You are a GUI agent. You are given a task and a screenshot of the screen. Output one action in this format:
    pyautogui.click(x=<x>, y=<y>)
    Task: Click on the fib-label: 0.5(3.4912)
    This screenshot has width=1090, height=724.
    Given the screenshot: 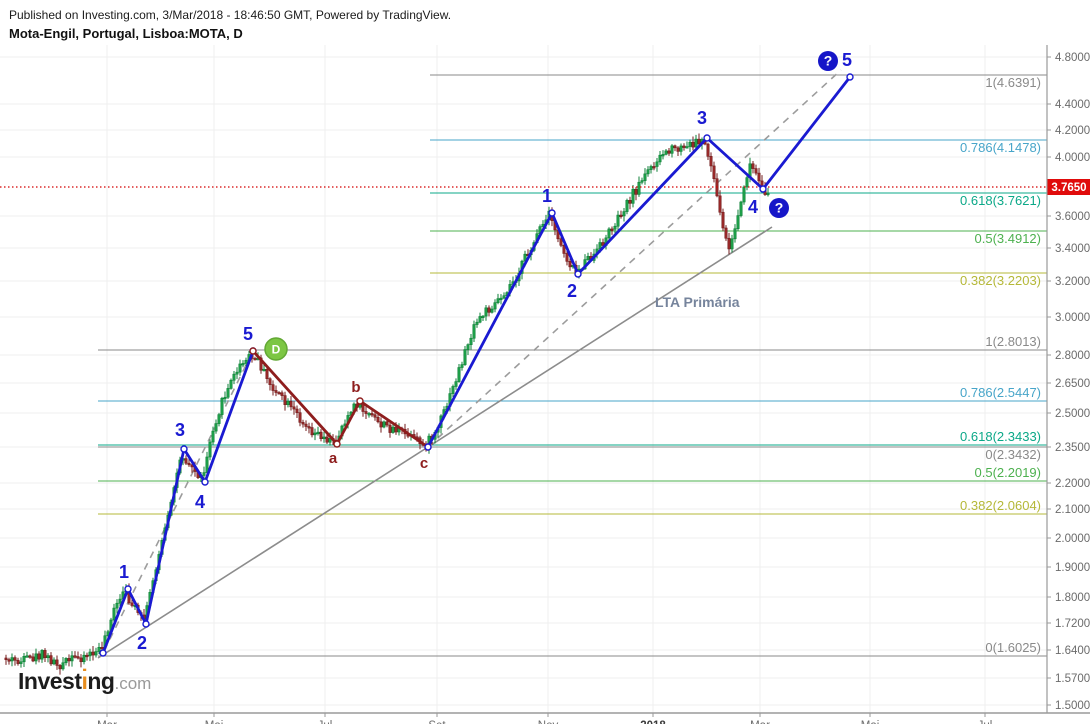 What is the action you would take?
    pyautogui.click(x=1008, y=238)
    